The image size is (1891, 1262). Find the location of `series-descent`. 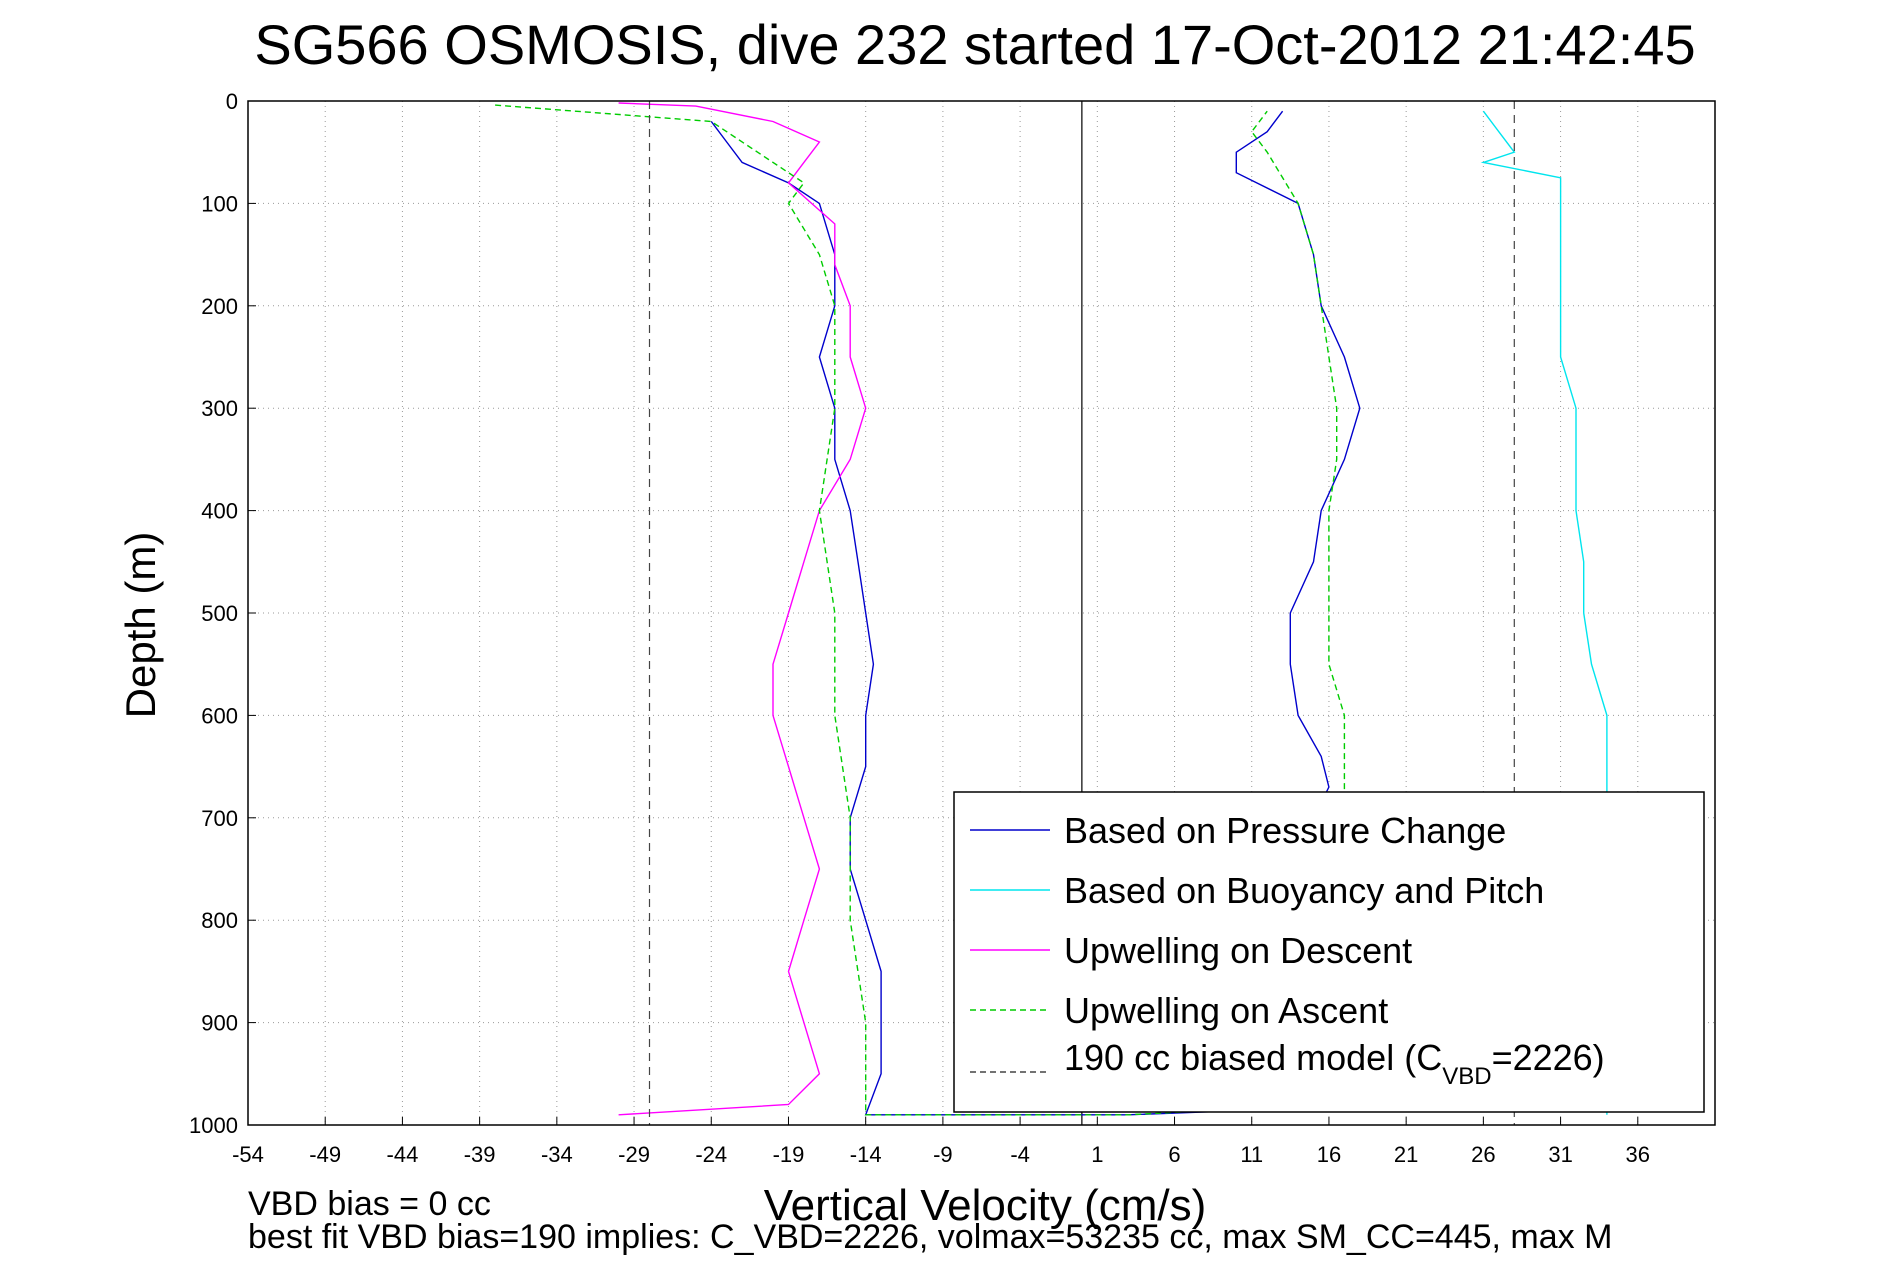

series-descent is located at coordinates (742, 609).